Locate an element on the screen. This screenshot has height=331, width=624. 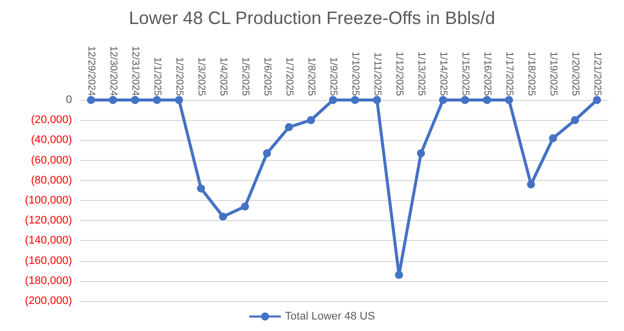
x-tick-label: 1/20/2025 is located at coordinates (575, 74).